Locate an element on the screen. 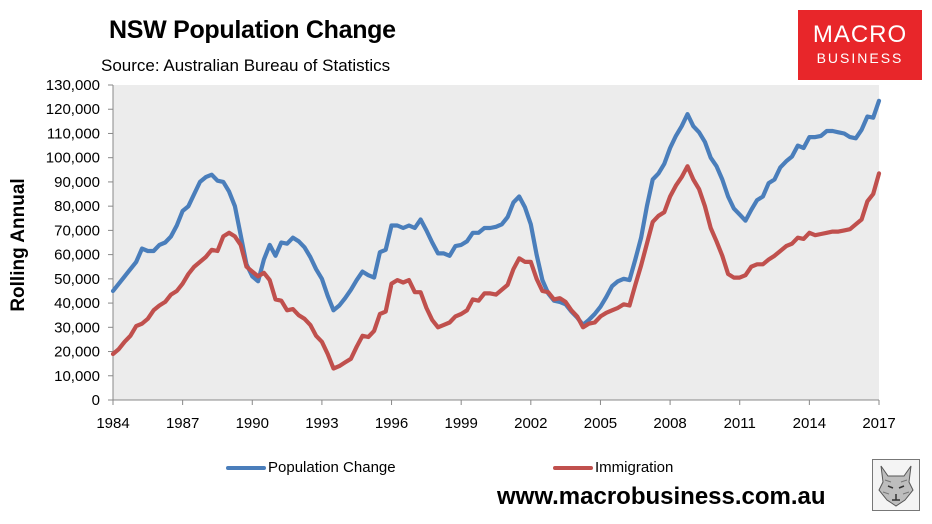 The image size is (932, 524). y-tick-label: 90,000 is located at coordinates (77, 182).